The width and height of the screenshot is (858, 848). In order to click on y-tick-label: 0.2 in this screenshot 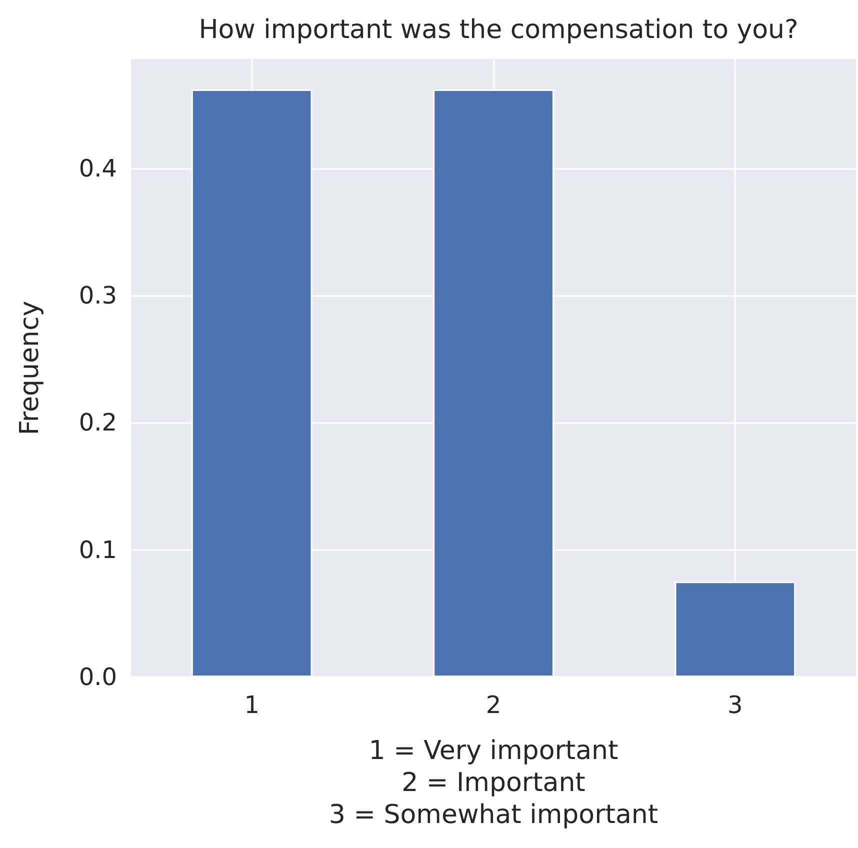, I will do `click(97, 422)`.